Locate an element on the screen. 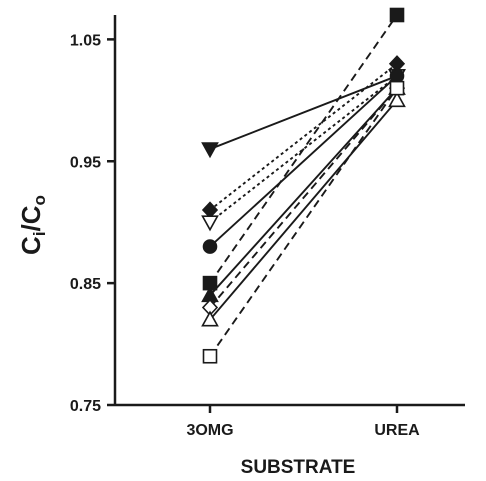  y-axis-title: Ci/Co is located at coordinates (32, 225).